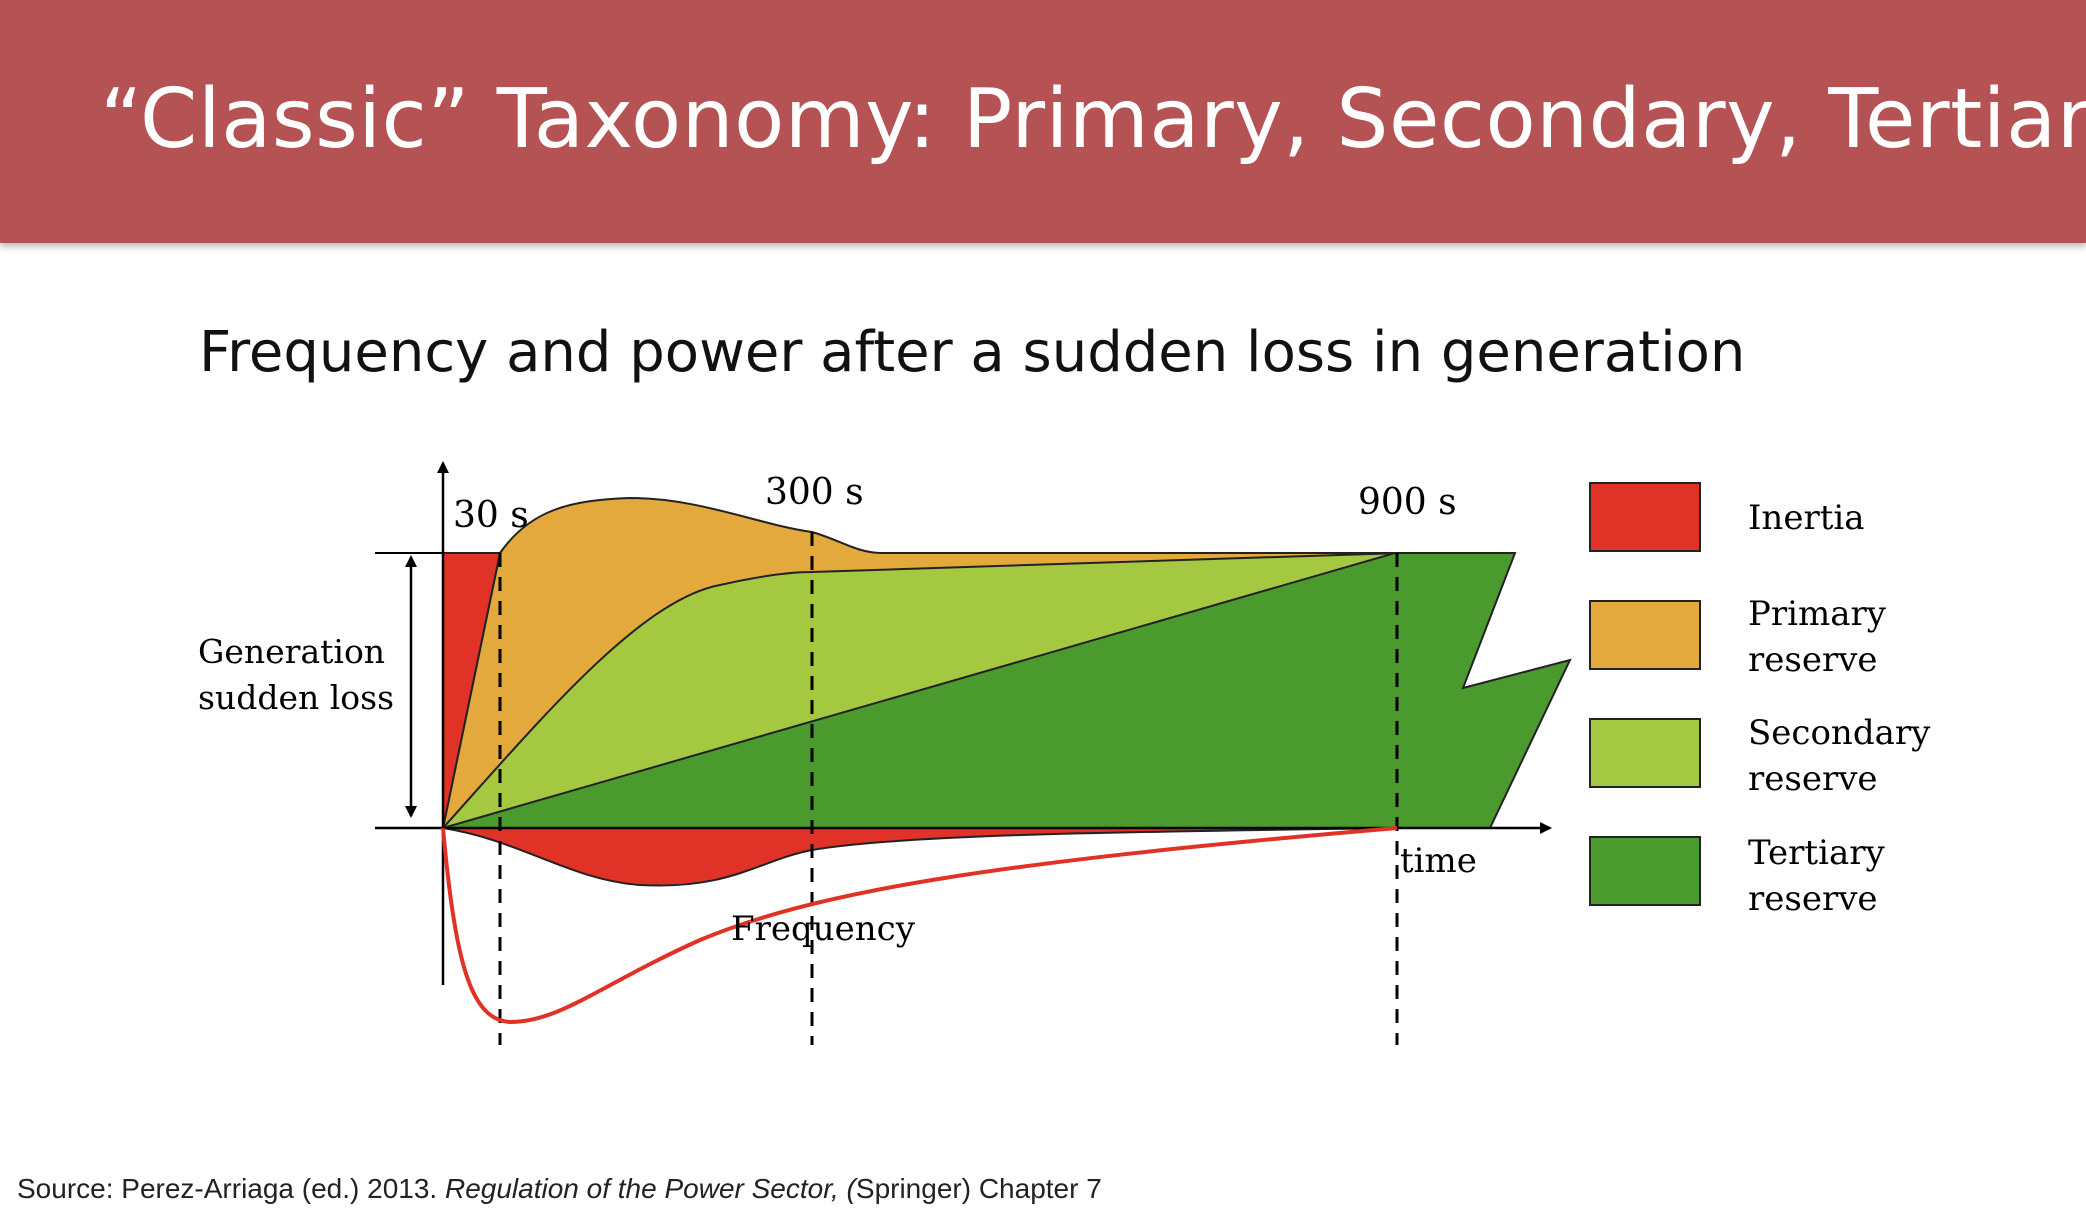  I want to click on legend-label-primary-line2: reserve, so click(1813, 660).